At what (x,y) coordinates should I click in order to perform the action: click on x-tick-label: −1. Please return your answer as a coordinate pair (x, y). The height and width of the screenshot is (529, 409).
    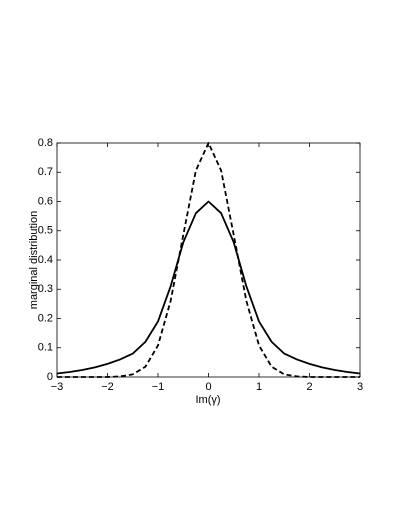
    Looking at the image, I should click on (158, 387).